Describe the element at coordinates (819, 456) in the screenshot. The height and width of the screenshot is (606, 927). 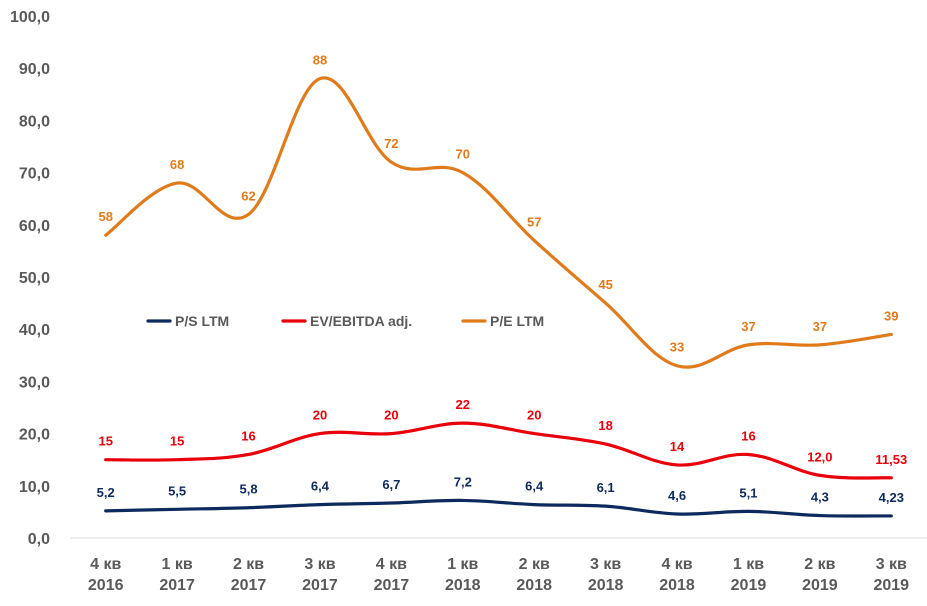
I see `data-label: 12,0` at that location.